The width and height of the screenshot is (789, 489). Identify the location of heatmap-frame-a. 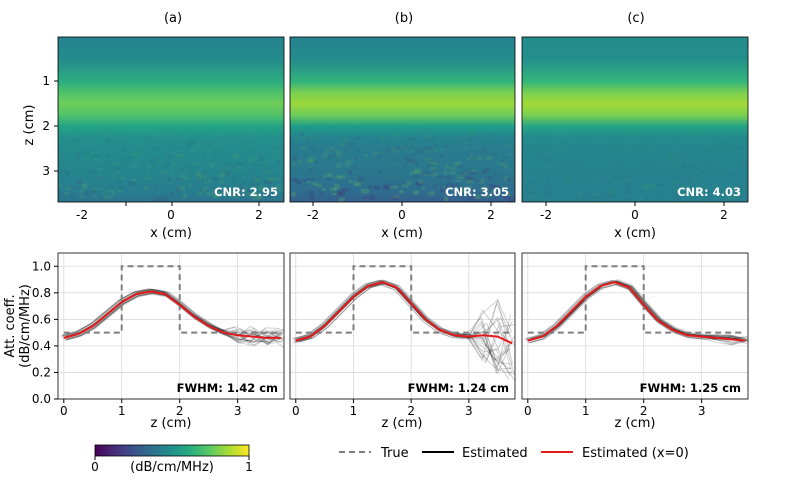
(171, 119).